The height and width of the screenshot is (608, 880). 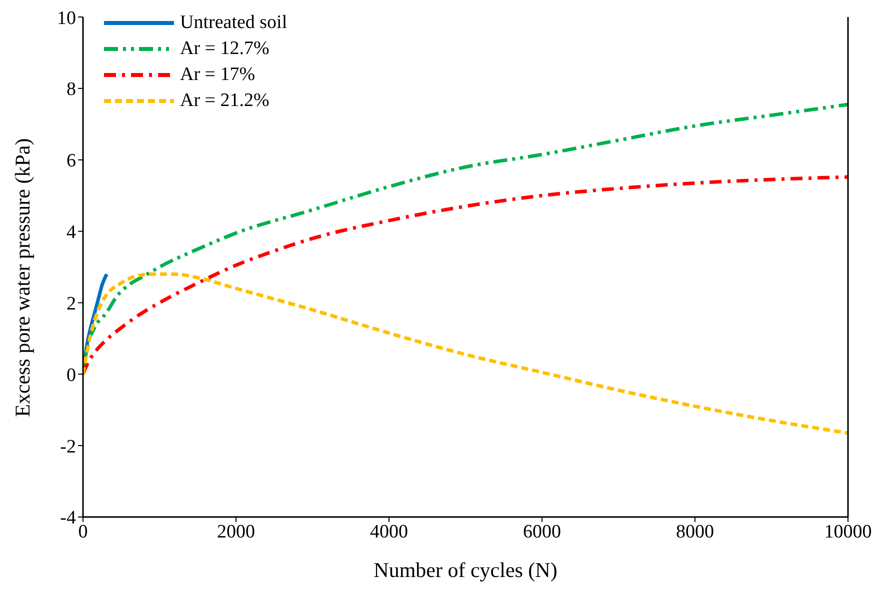 I want to click on legend-label: Ar = 12.7%, so click(x=225, y=49).